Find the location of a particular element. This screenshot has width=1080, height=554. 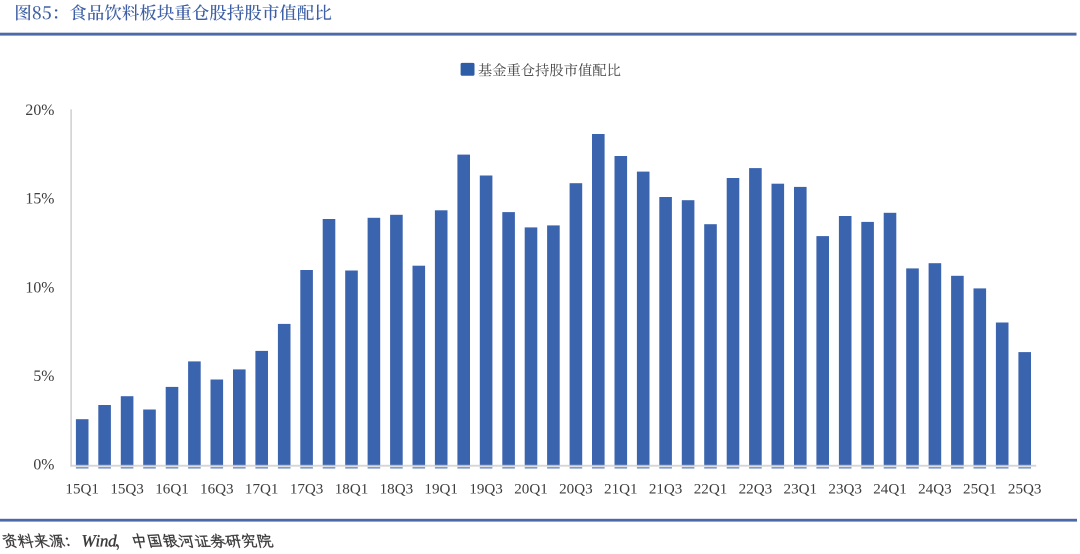

svg-text: 23Q3 is located at coordinates (845, 490).